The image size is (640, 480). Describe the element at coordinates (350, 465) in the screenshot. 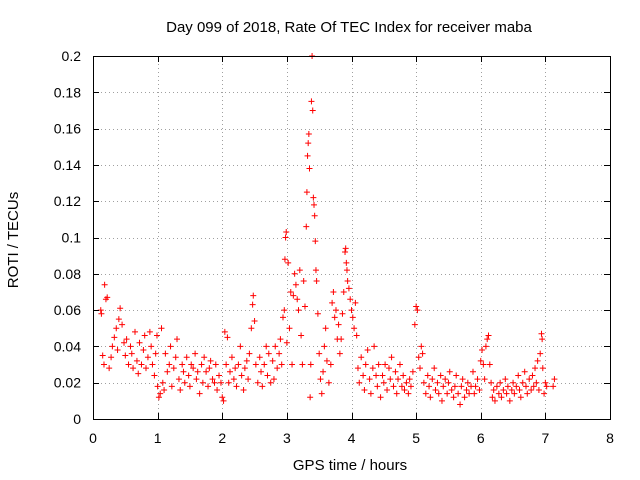

I see `x-axis-title: GPS time / hours` at that location.